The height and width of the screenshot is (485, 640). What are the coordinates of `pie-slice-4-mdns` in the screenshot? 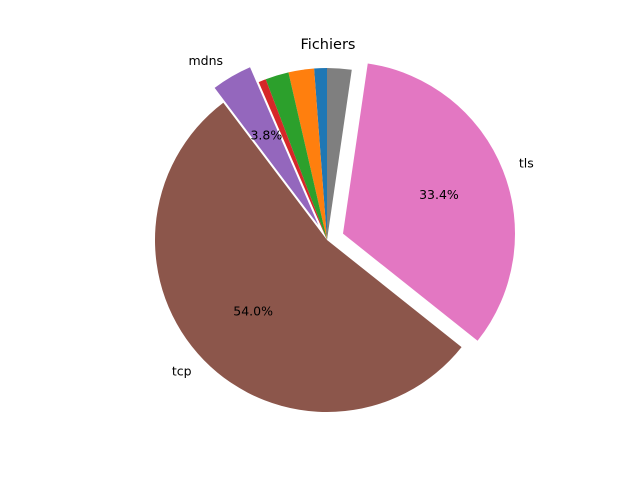 It's located at (266, 146).